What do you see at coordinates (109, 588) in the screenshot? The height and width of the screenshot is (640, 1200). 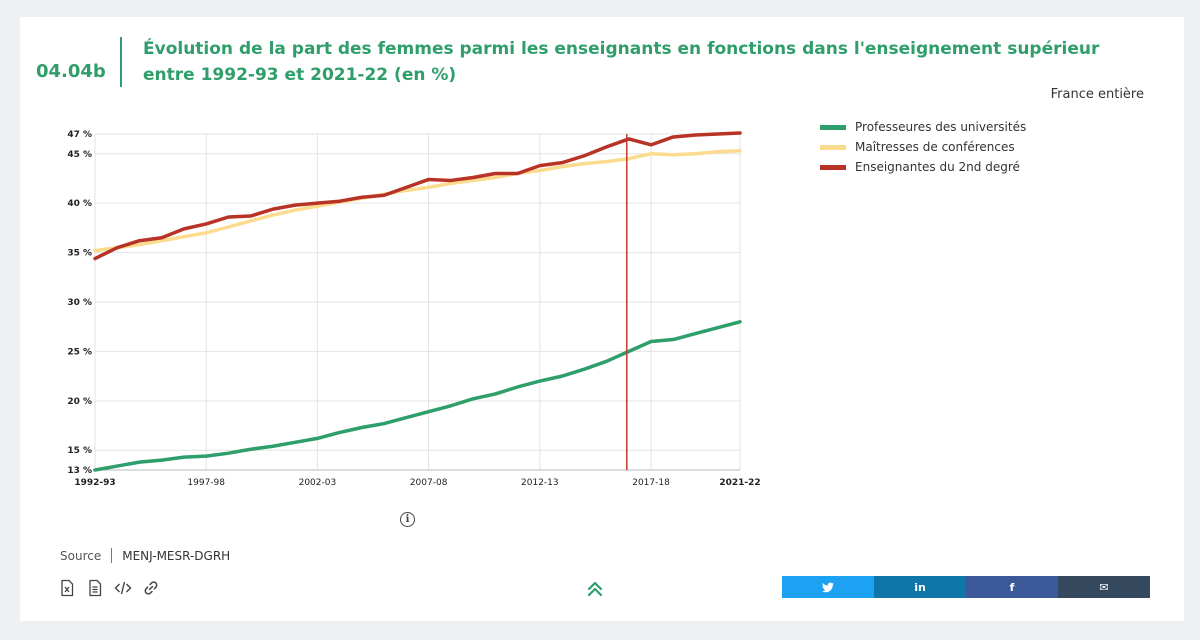 I see `tools` at bounding box center [109, 588].